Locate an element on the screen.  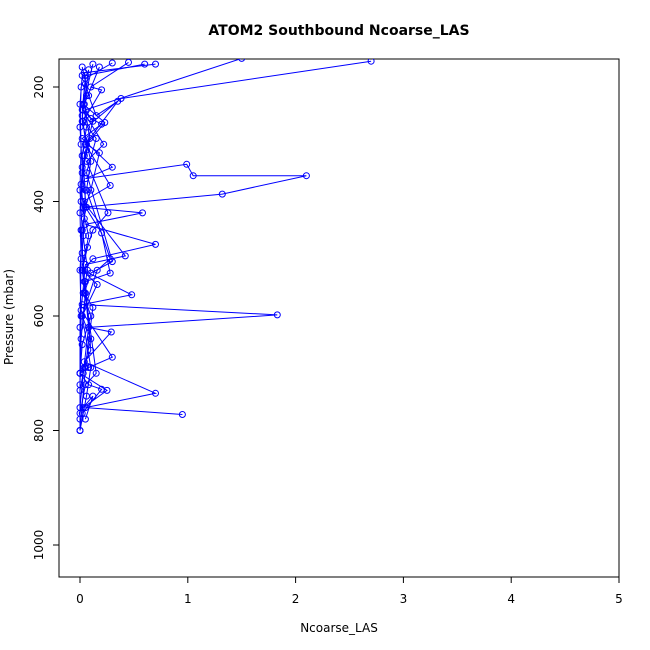
x-tick-label: 5 is located at coordinates (619, 599).